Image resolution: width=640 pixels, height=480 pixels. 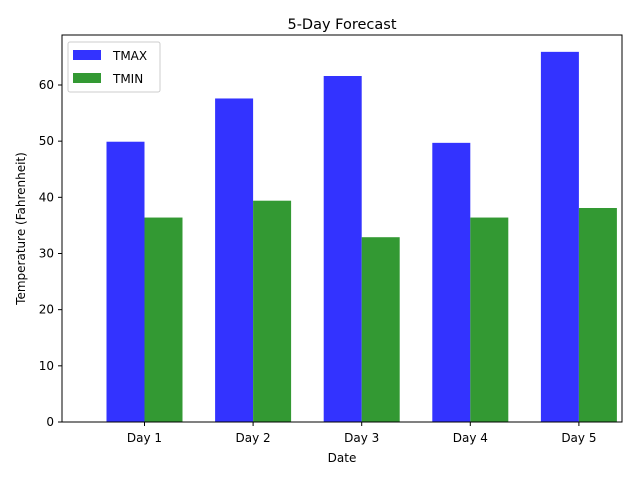 What do you see at coordinates (46, 310) in the screenshot?
I see `y-tick-label: 20` at bounding box center [46, 310].